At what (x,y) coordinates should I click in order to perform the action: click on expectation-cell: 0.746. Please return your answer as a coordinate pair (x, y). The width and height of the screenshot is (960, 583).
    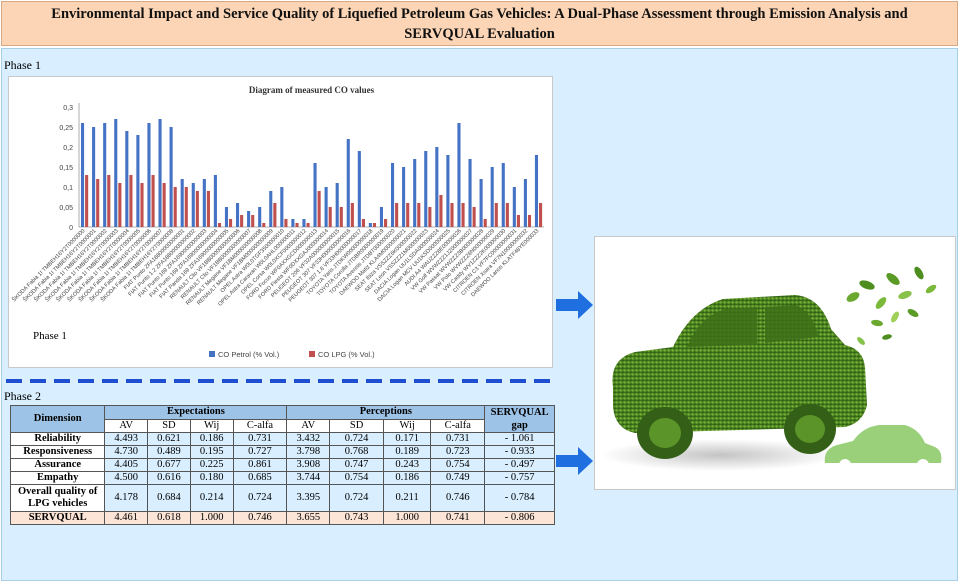
    Looking at the image, I should click on (260, 518).